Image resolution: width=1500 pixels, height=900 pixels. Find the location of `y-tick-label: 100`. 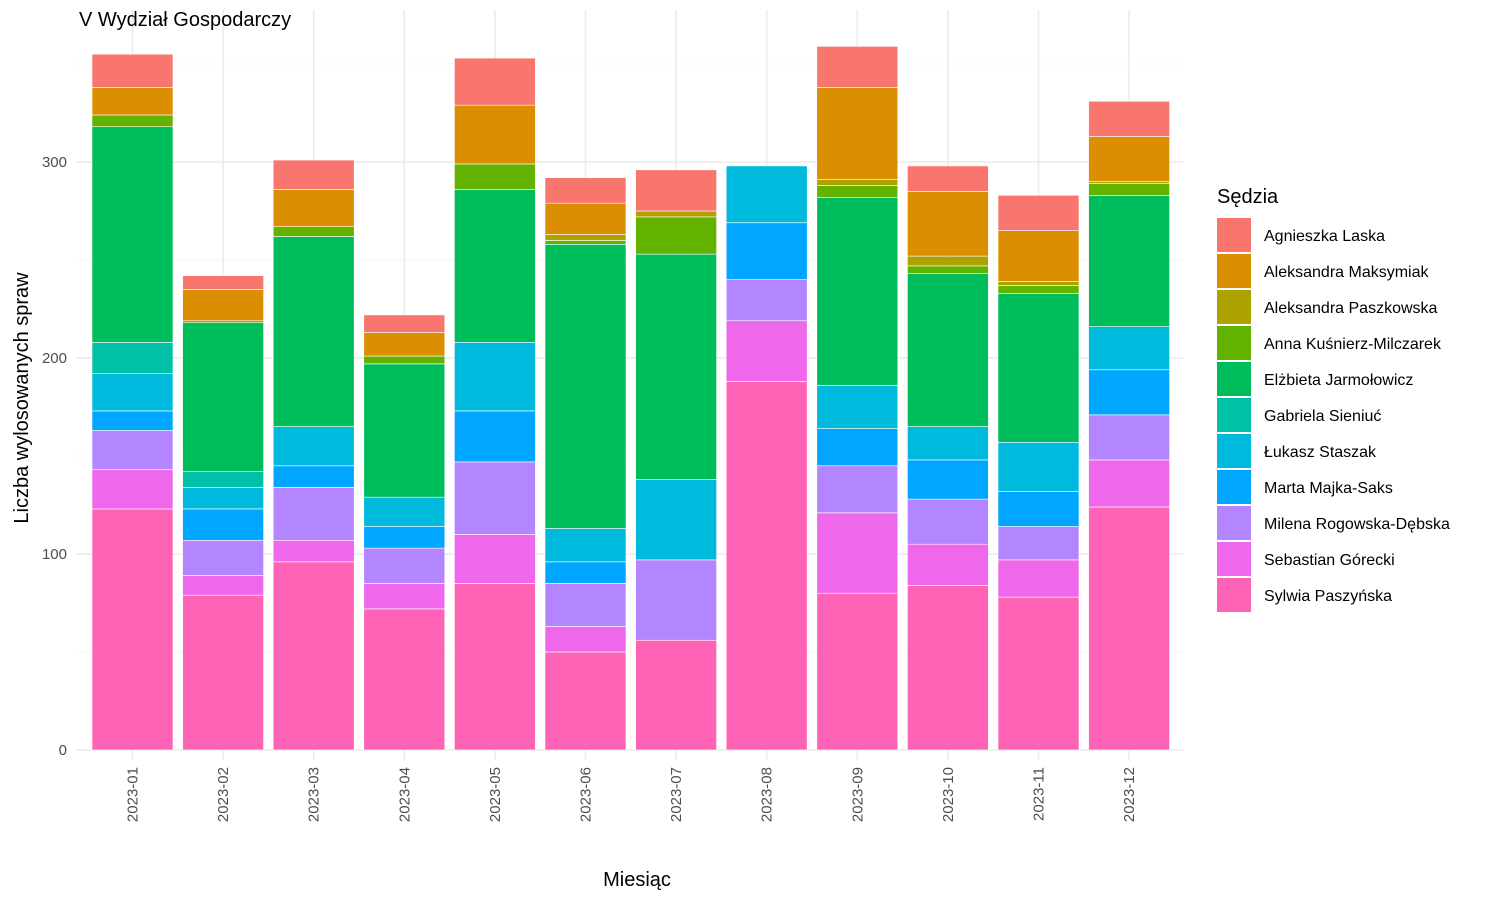

y-tick-label: 100 is located at coordinates (54, 554).